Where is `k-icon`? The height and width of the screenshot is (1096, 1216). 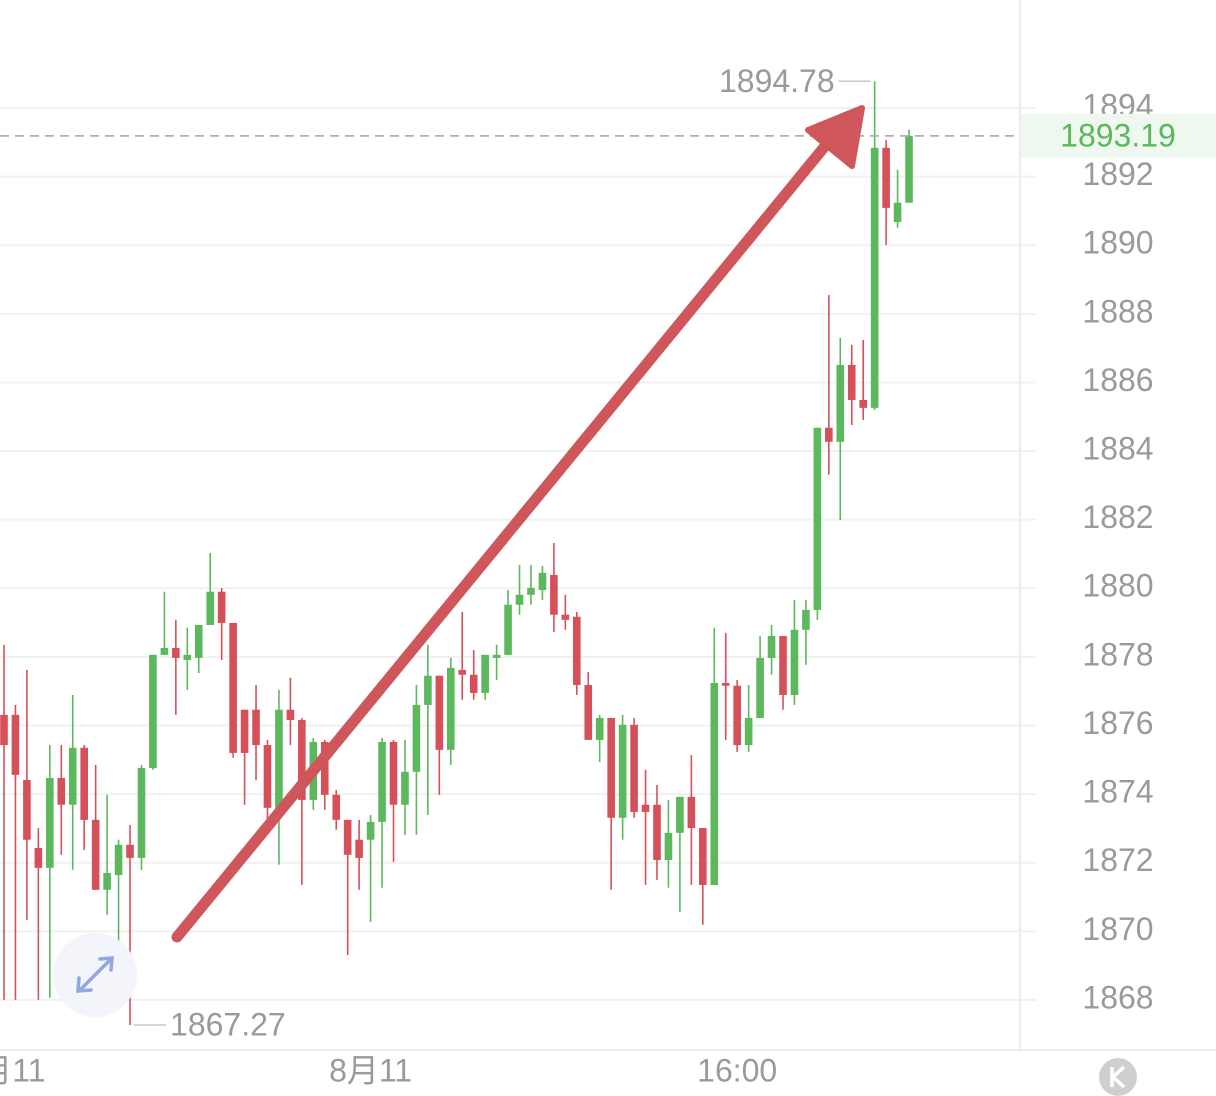 k-icon is located at coordinates (1118, 1077).